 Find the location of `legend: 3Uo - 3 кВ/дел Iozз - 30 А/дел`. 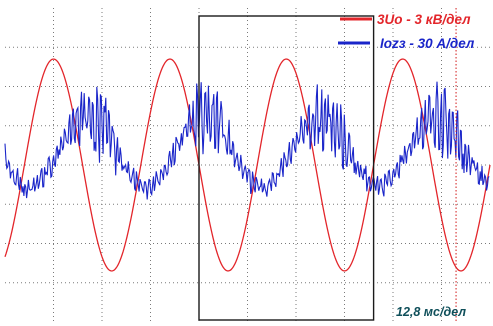

legend: 3Uo - 3 кВ/дел Iozз - 30 А/дел is located at coordinates (406, 31).